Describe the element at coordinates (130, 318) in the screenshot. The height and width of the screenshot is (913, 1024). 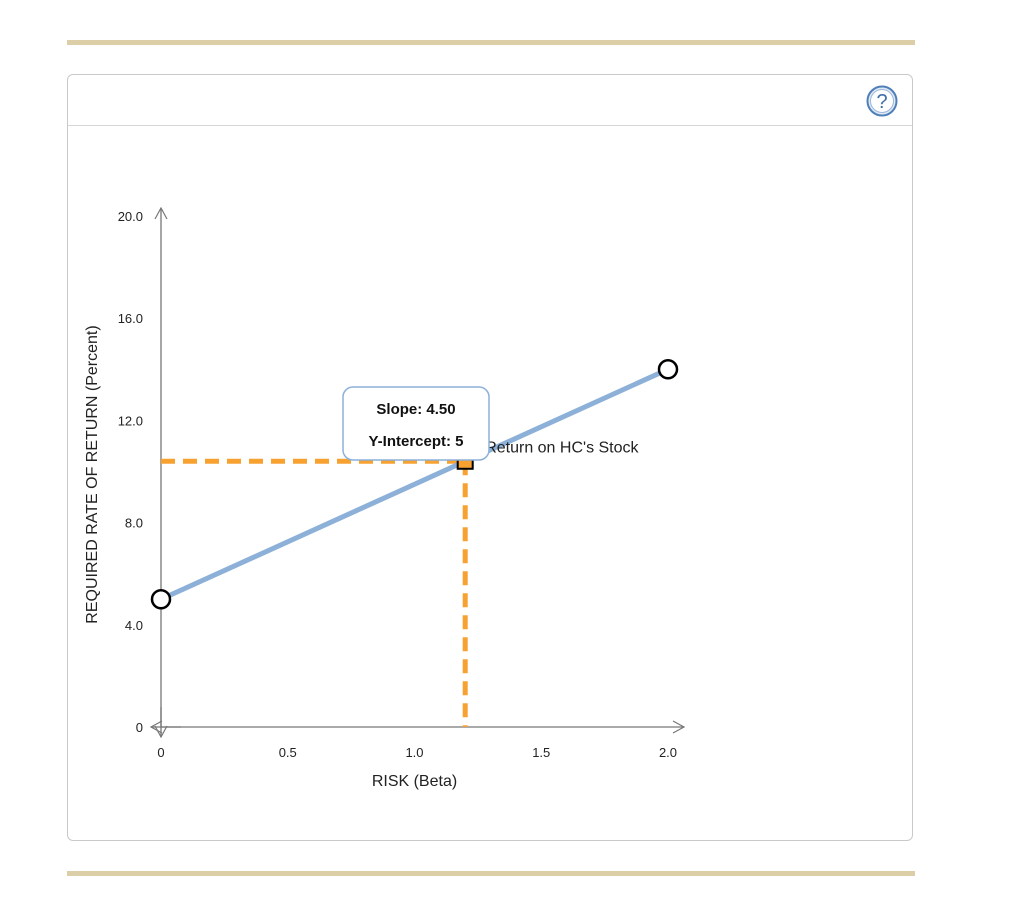
I see `y-tick-label: 16.0` at that location.